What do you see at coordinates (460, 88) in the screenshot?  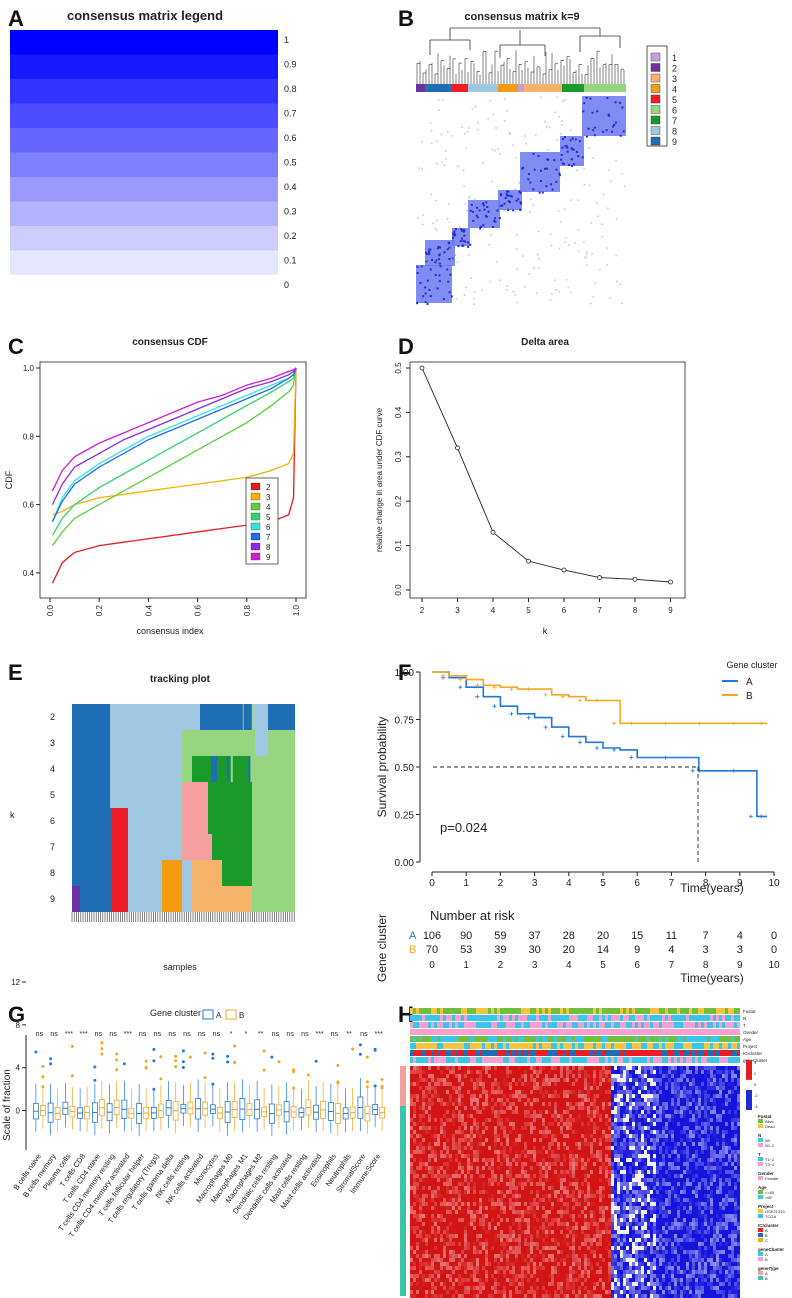 I see `cluster-colorbar-segment` at bounding box center [460, 88].